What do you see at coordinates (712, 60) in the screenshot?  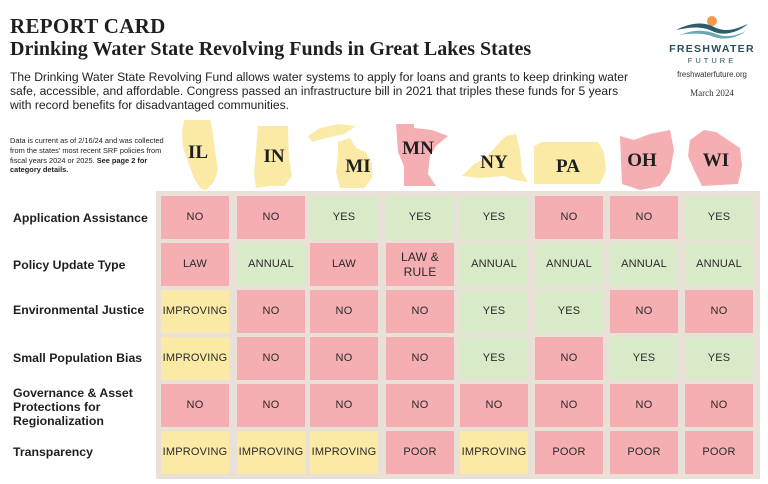 I see `logo-brand-future: FUTURE` at bounding box center [712, 60].